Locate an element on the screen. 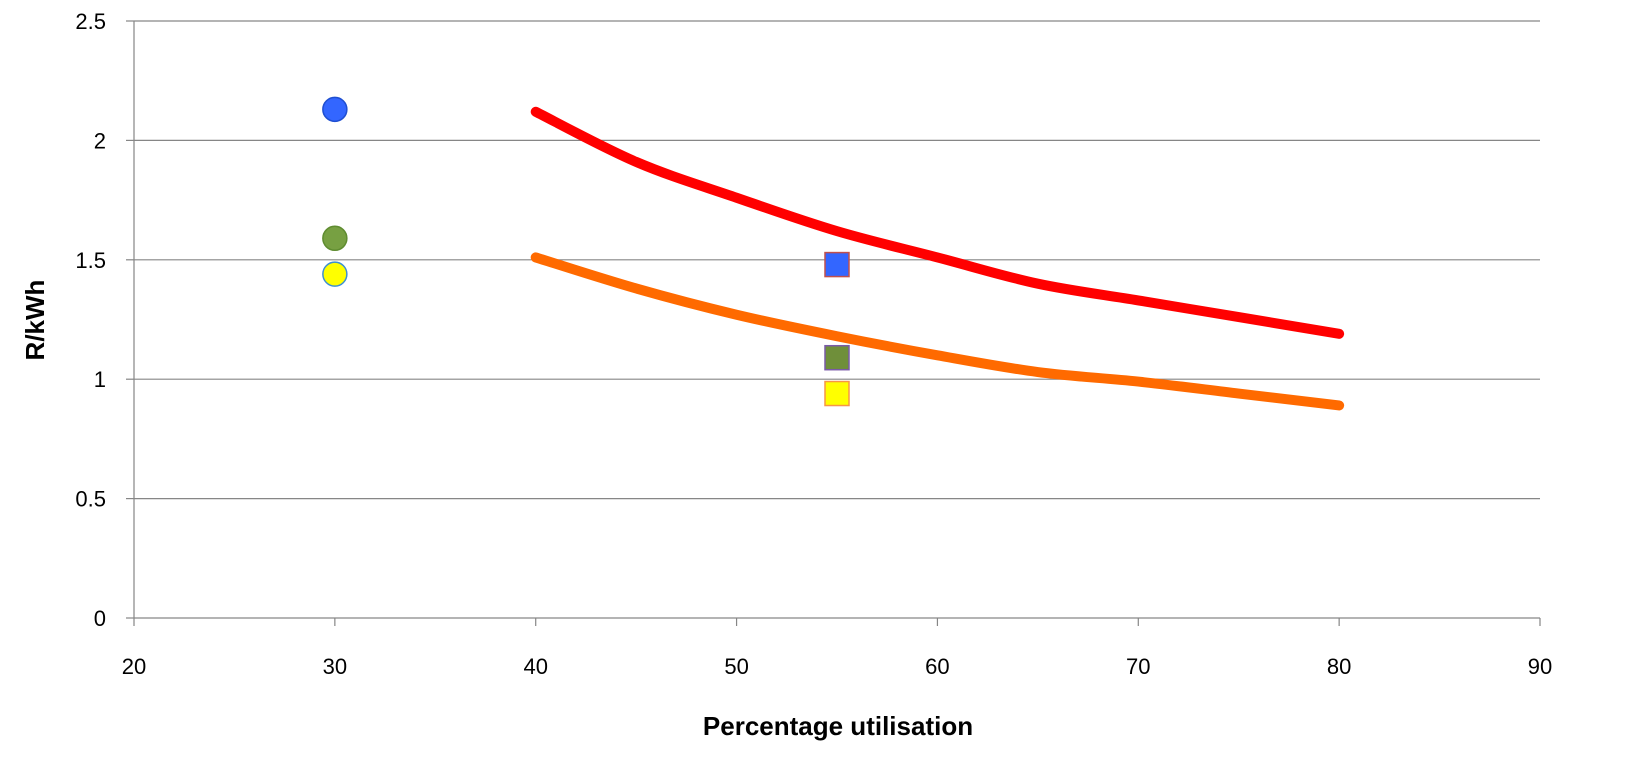  x-tick-label-1: 30 is located at coordinates (335, 666).